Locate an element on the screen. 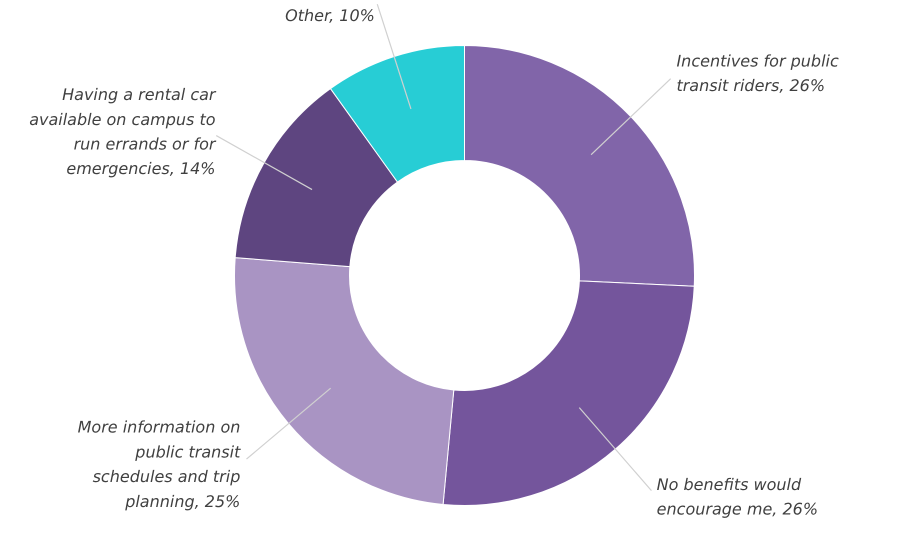 The image size is (908, 556). slice-label: More information on public transit schedules and trip planning, 25% is located at coordinates (160, 464).